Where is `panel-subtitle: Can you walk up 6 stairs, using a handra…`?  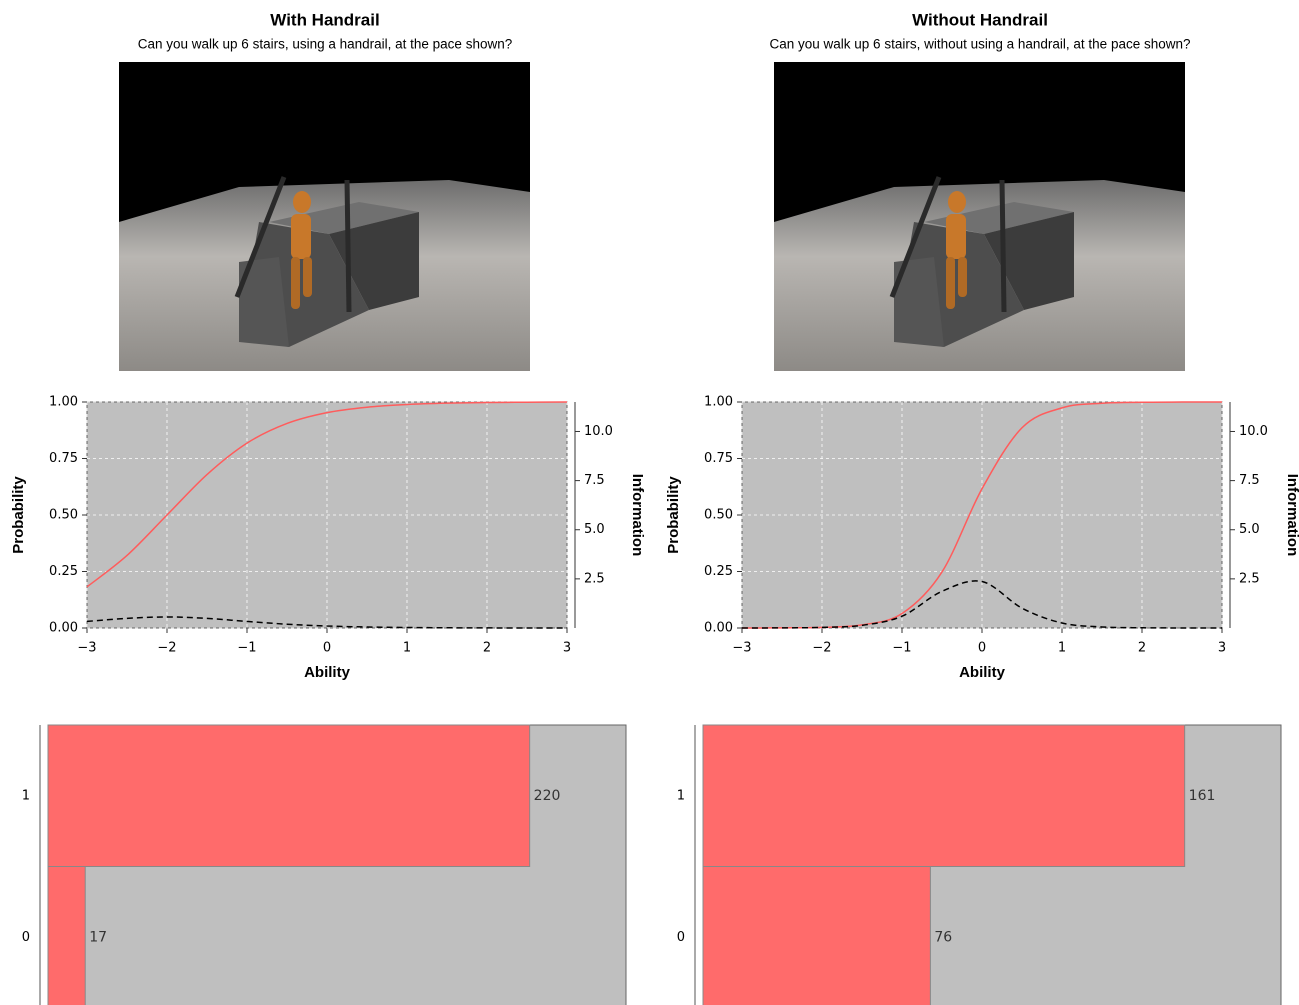
panel-subtitle: Can you walk up 6 stairs, using a handra… is located at coordinates (325, 44).